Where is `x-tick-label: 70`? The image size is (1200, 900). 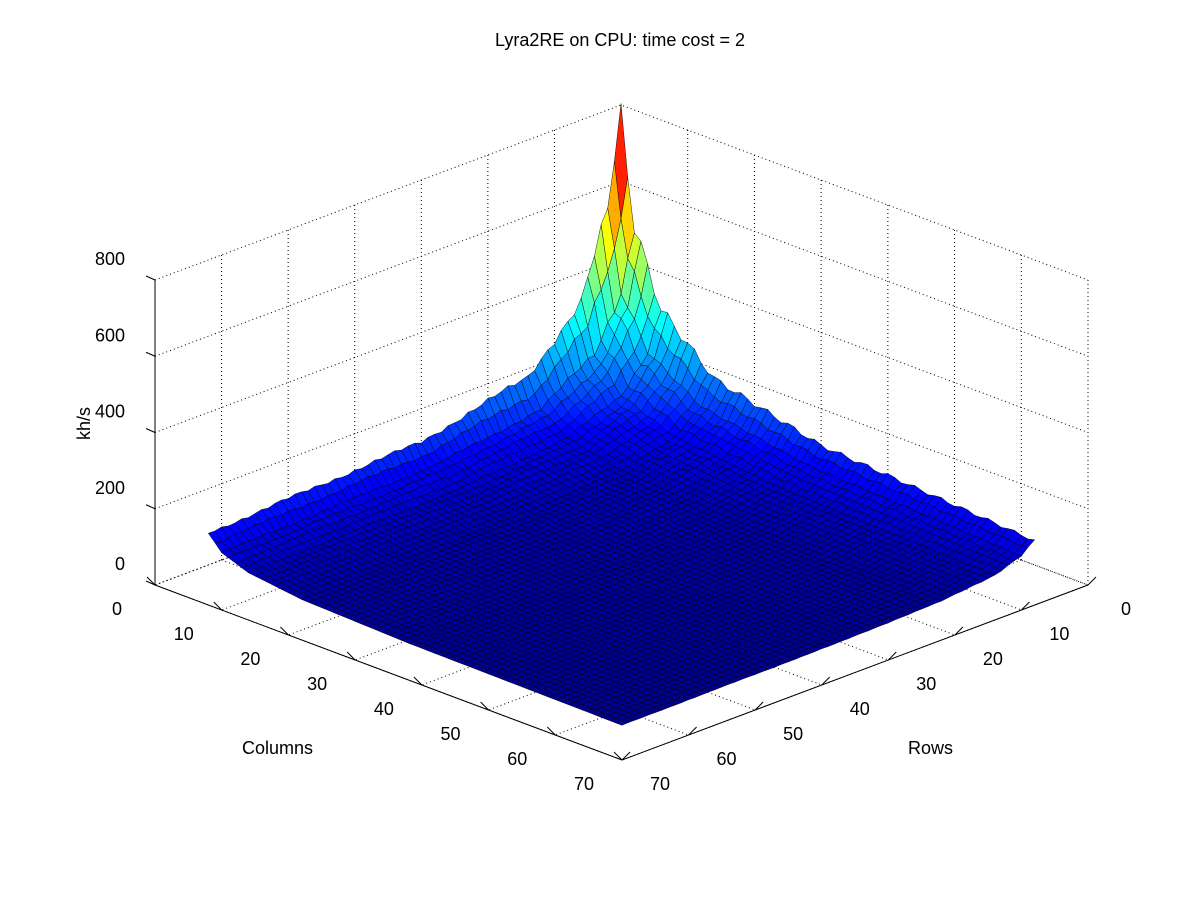
x-tick-label: 70 is located at coordinates (584, 784).